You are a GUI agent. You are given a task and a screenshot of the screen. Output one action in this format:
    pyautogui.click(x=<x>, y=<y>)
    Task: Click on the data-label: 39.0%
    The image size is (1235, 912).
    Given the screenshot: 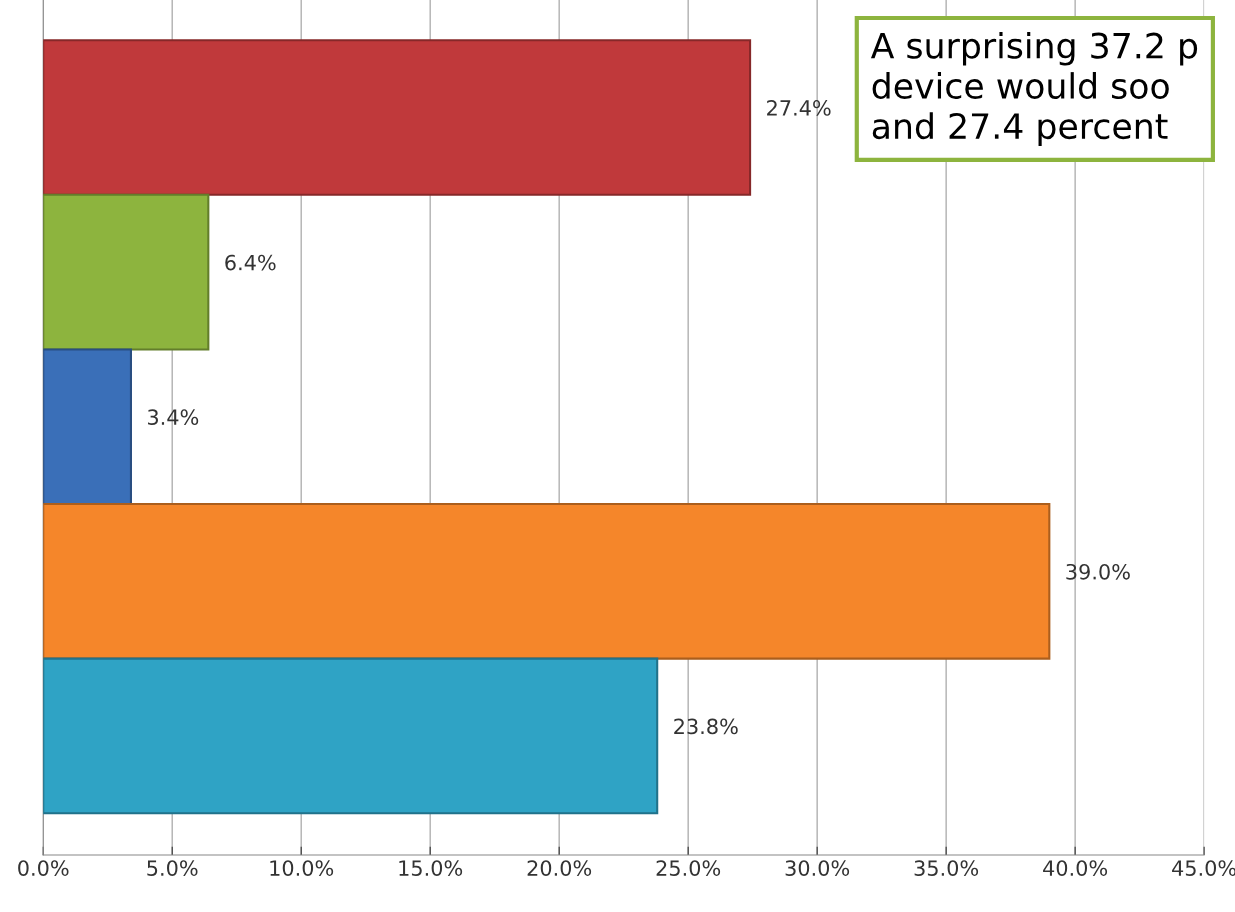 What is the action you would take?
    pyautogui.click(x=1098, y=571)
    